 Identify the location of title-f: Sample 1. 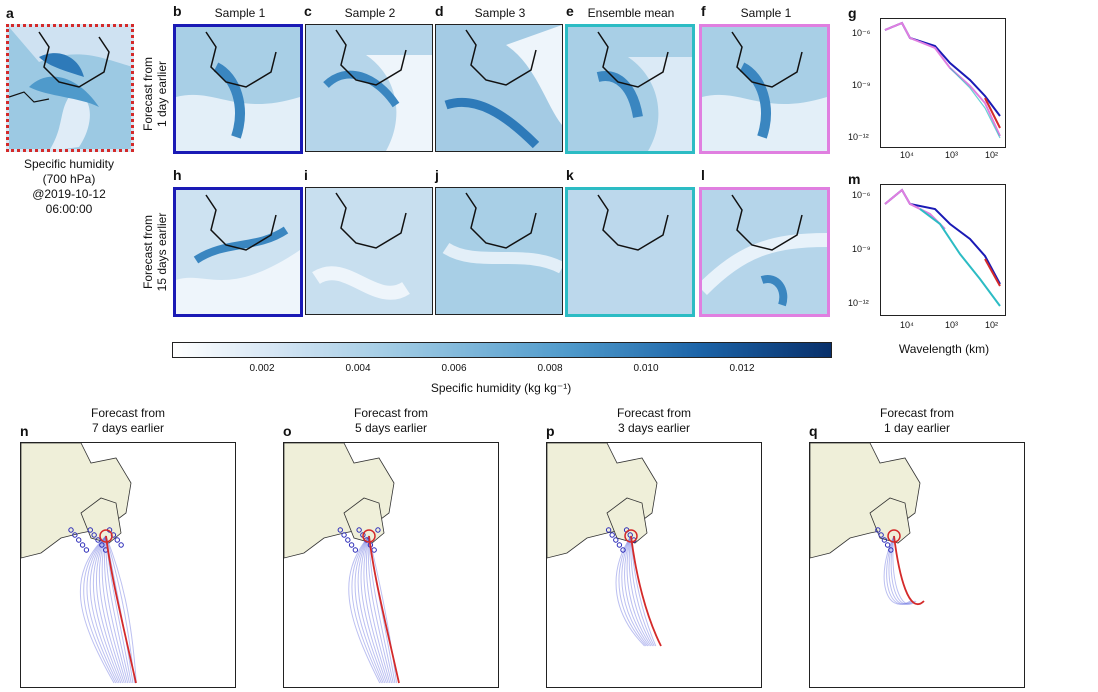
(766, 13).